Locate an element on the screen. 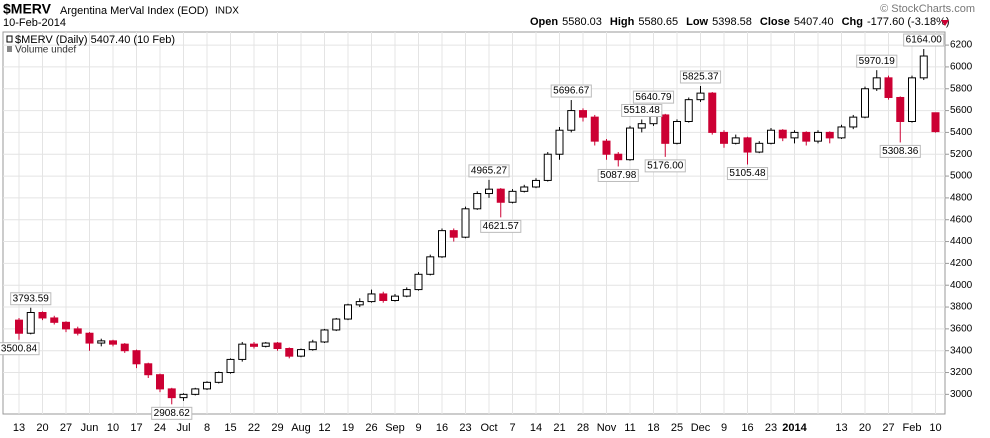  x-tick-label: 12 is located at coordinates (324, 428).